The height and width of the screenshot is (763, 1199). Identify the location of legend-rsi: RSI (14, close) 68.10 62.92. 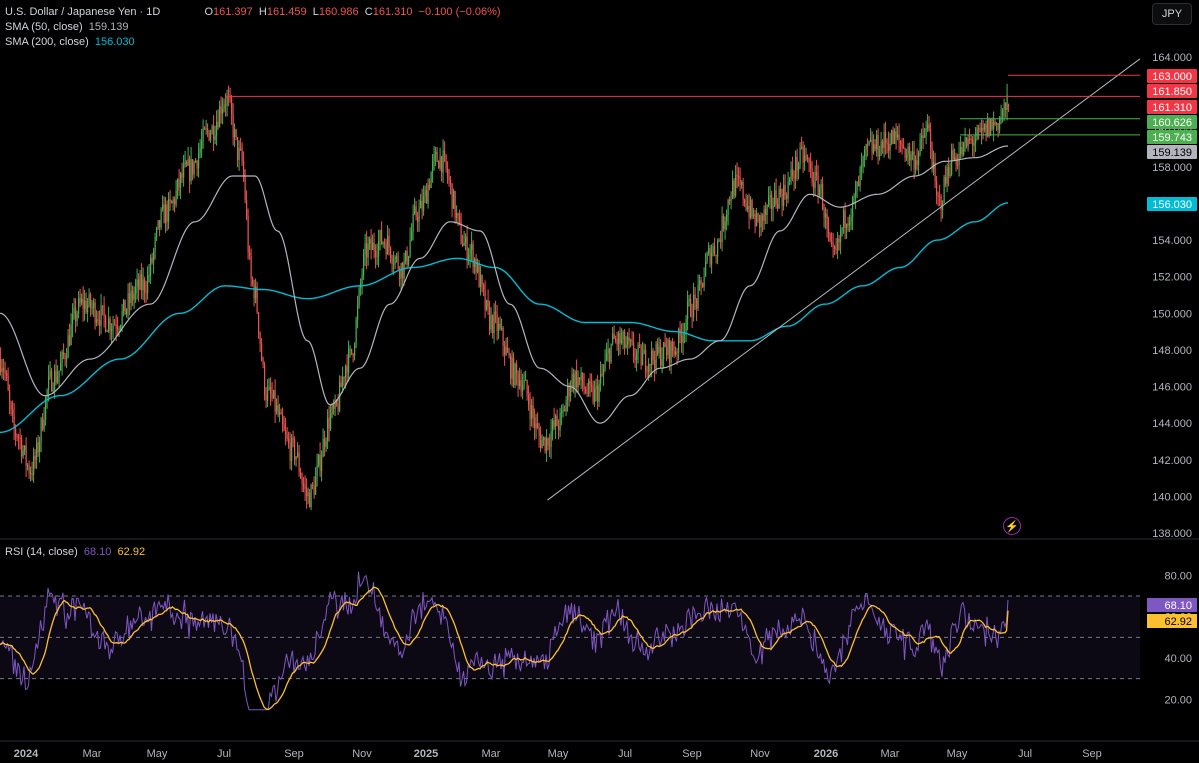
(75, 552).